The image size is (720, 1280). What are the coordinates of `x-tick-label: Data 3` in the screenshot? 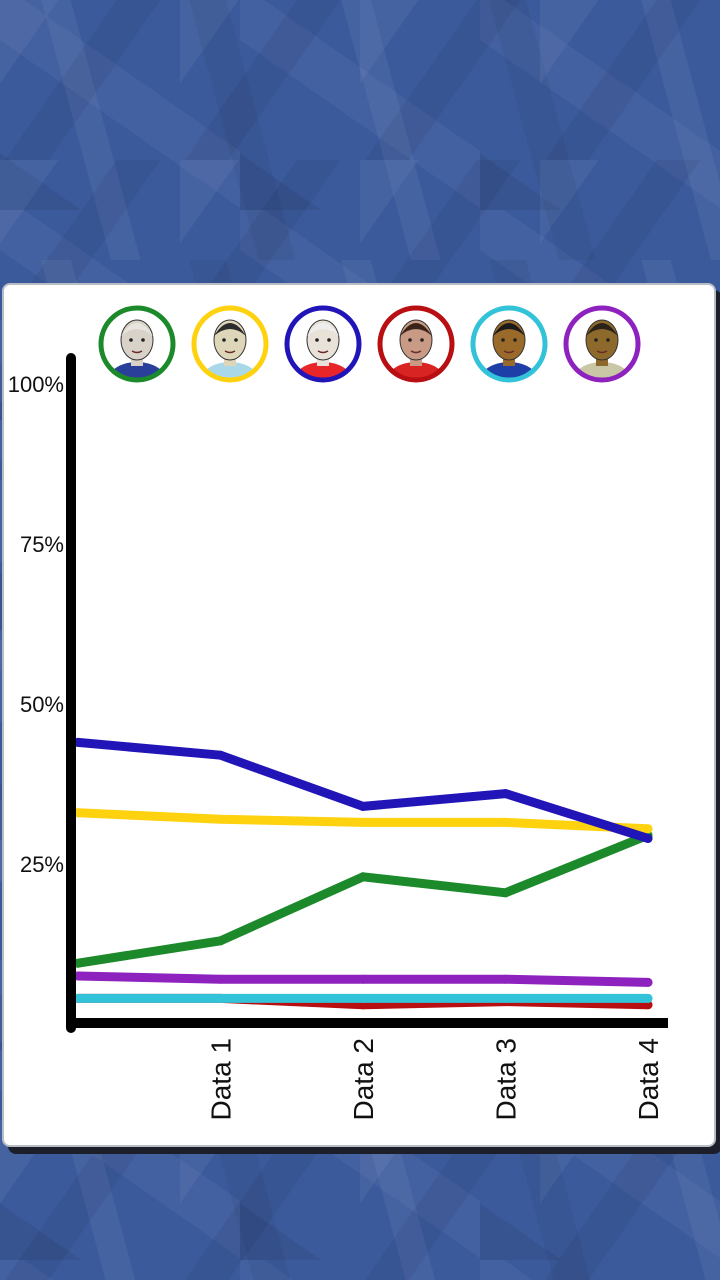 It's located at (506, 1079).